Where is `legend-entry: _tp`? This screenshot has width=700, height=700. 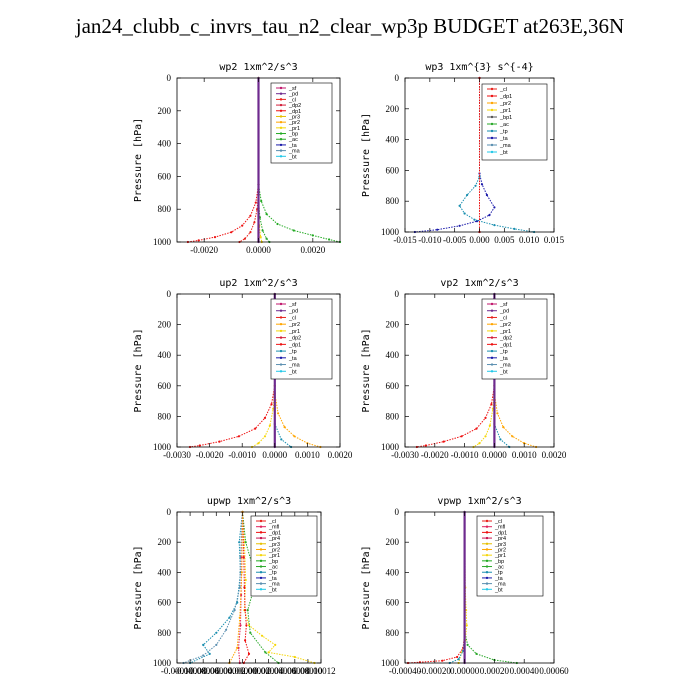
legend-entry: _tp is located at coordinates (272, 573).